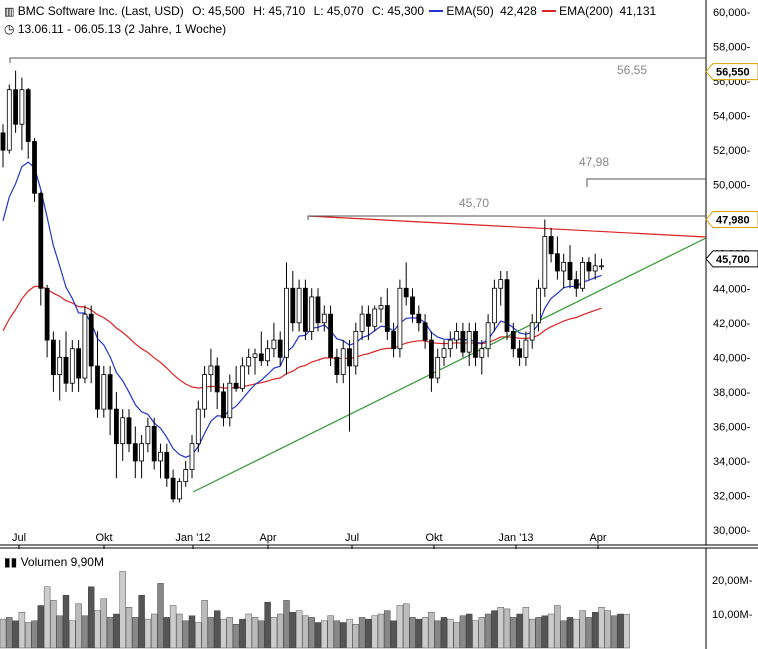  Describe the element at coordinates (474, 203) in the screenshot. I see `annotation-label: 45,70` at that location.